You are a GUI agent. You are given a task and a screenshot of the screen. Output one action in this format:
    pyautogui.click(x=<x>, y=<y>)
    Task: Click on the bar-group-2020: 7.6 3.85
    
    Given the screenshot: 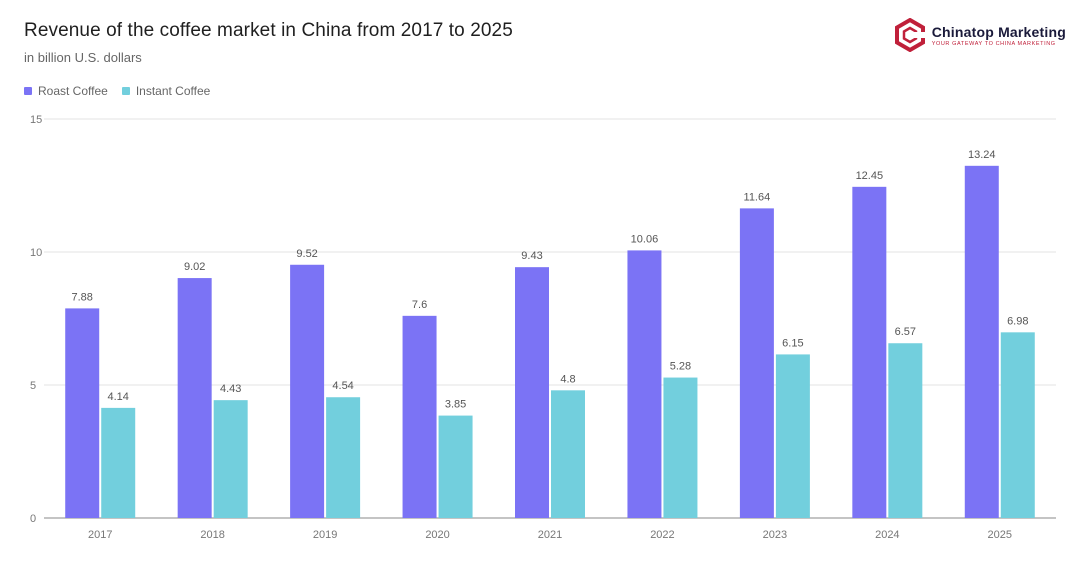 What is the action you would take?
    pyautogui.click(x=437, y=408)
    